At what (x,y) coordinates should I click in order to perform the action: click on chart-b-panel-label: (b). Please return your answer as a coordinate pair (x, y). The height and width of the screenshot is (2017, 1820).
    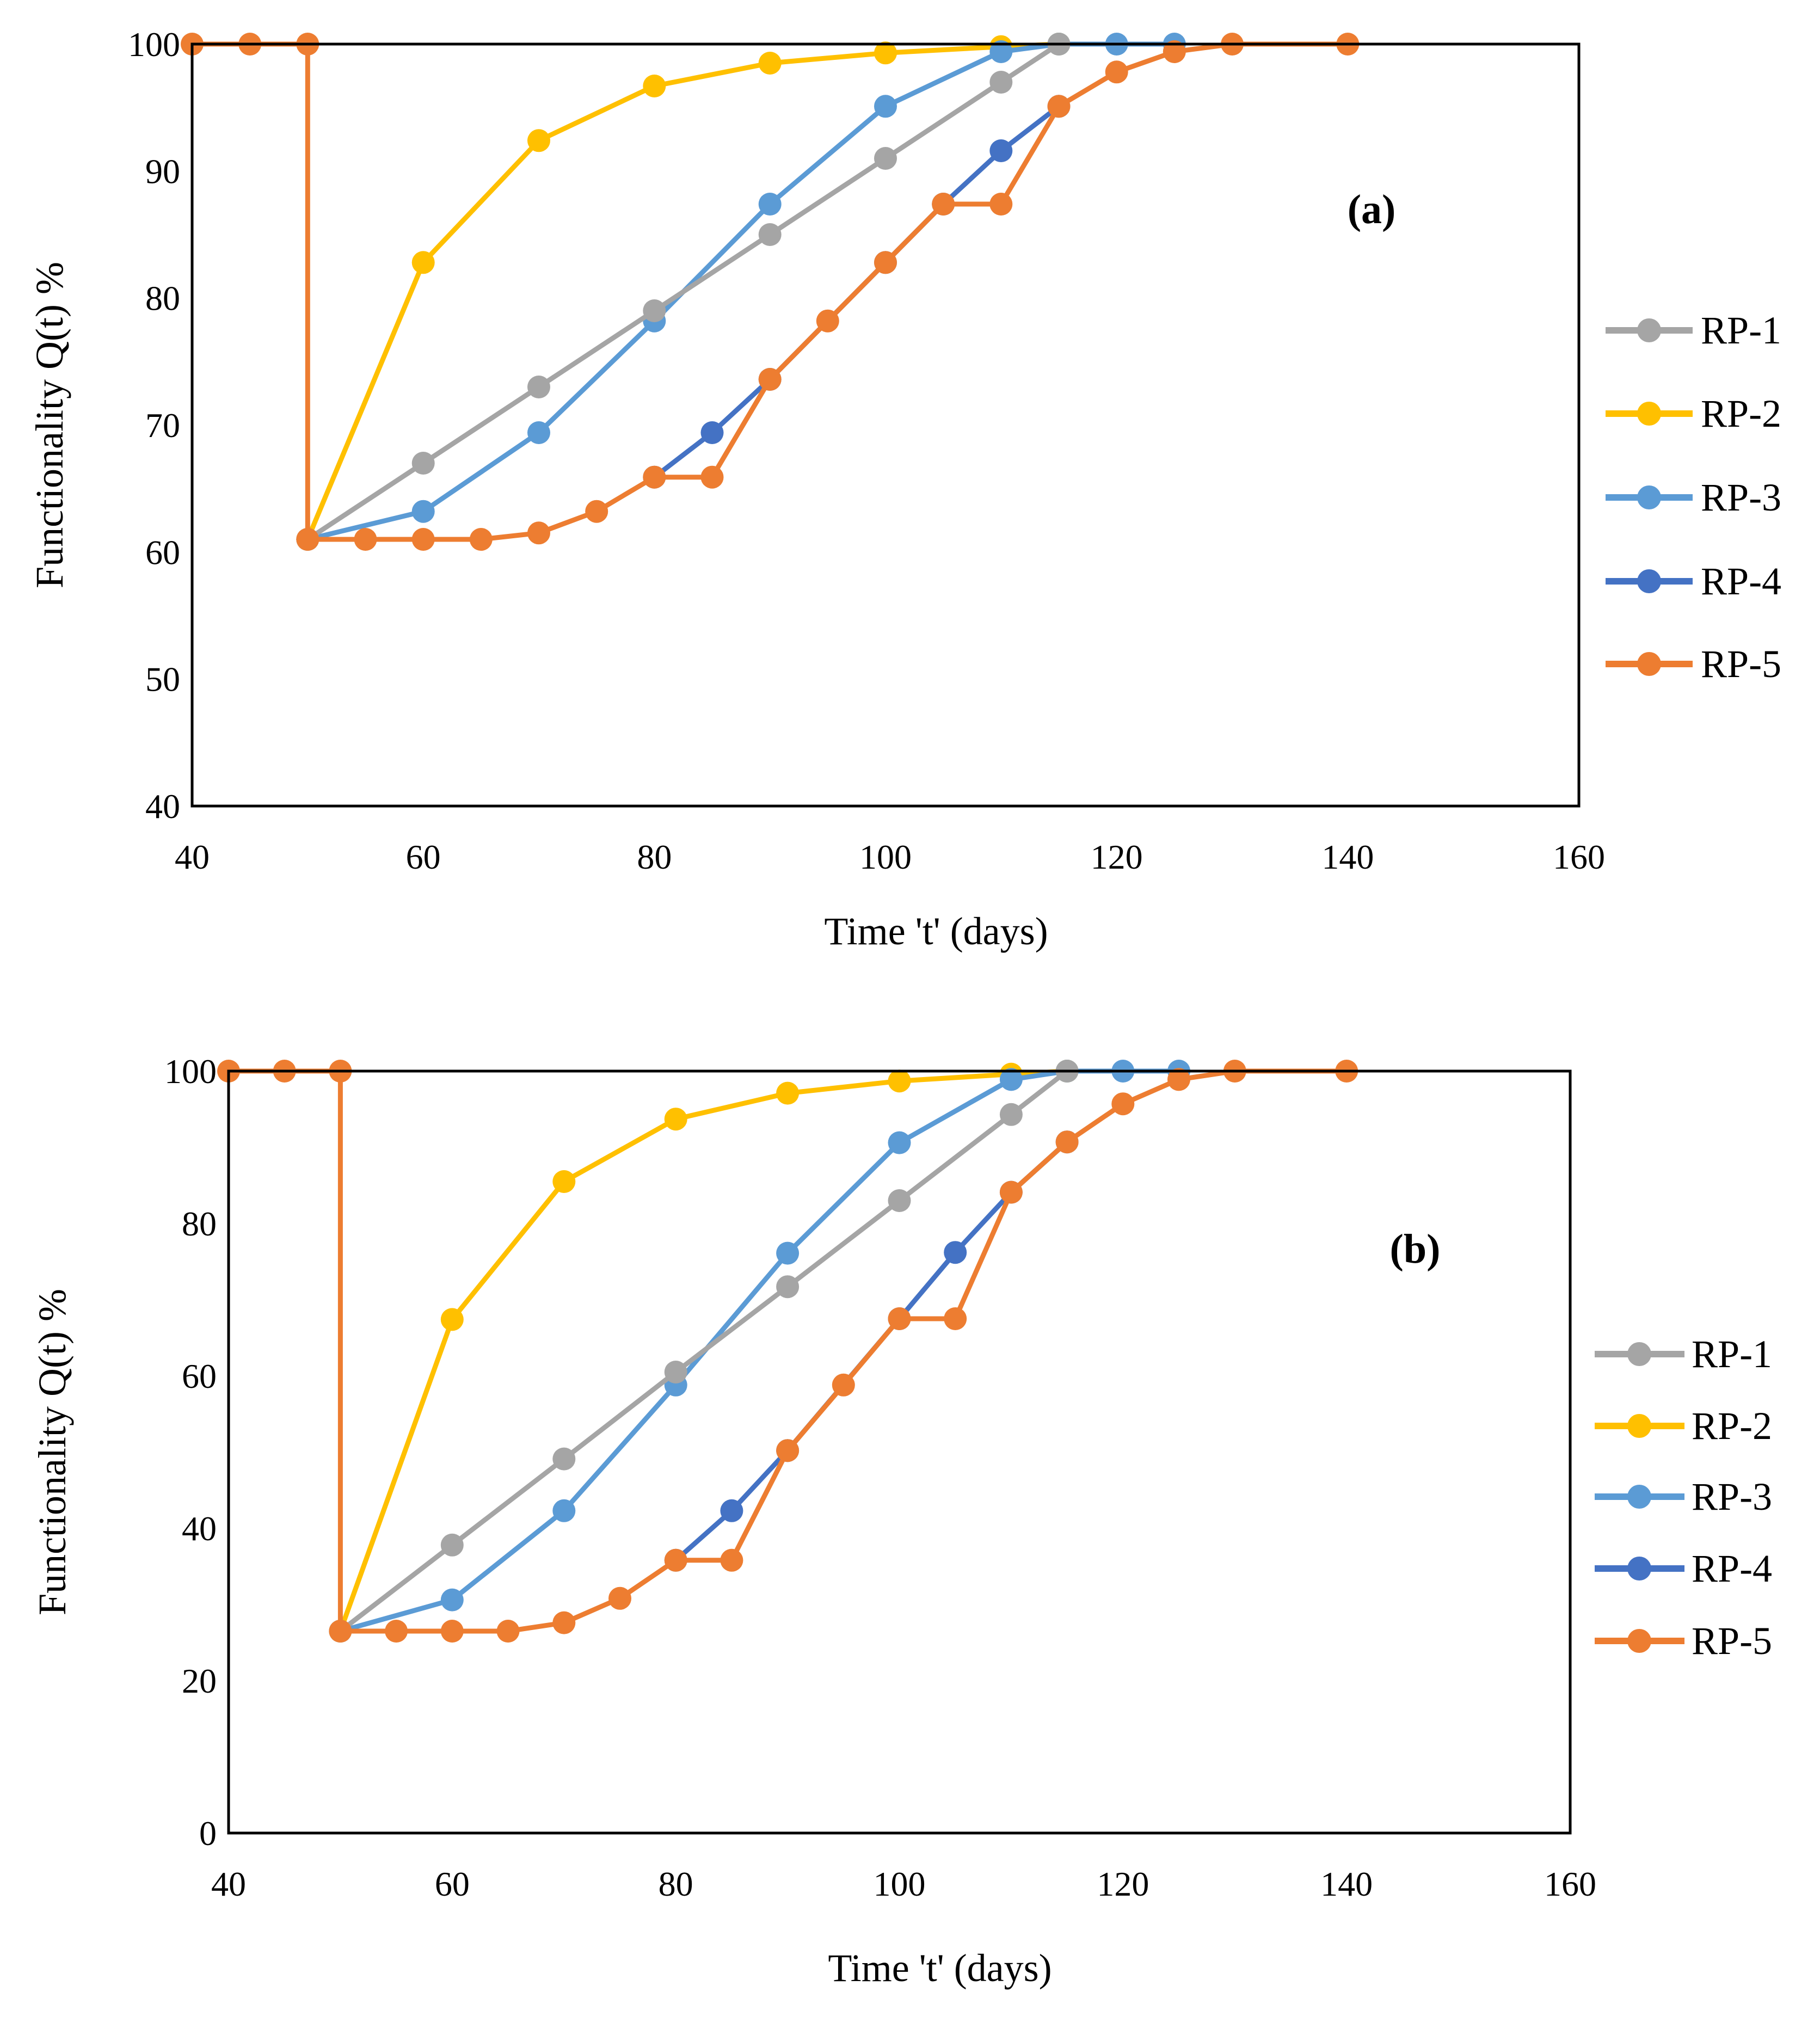
    Looking at the image, I should click on (1415, 1249).